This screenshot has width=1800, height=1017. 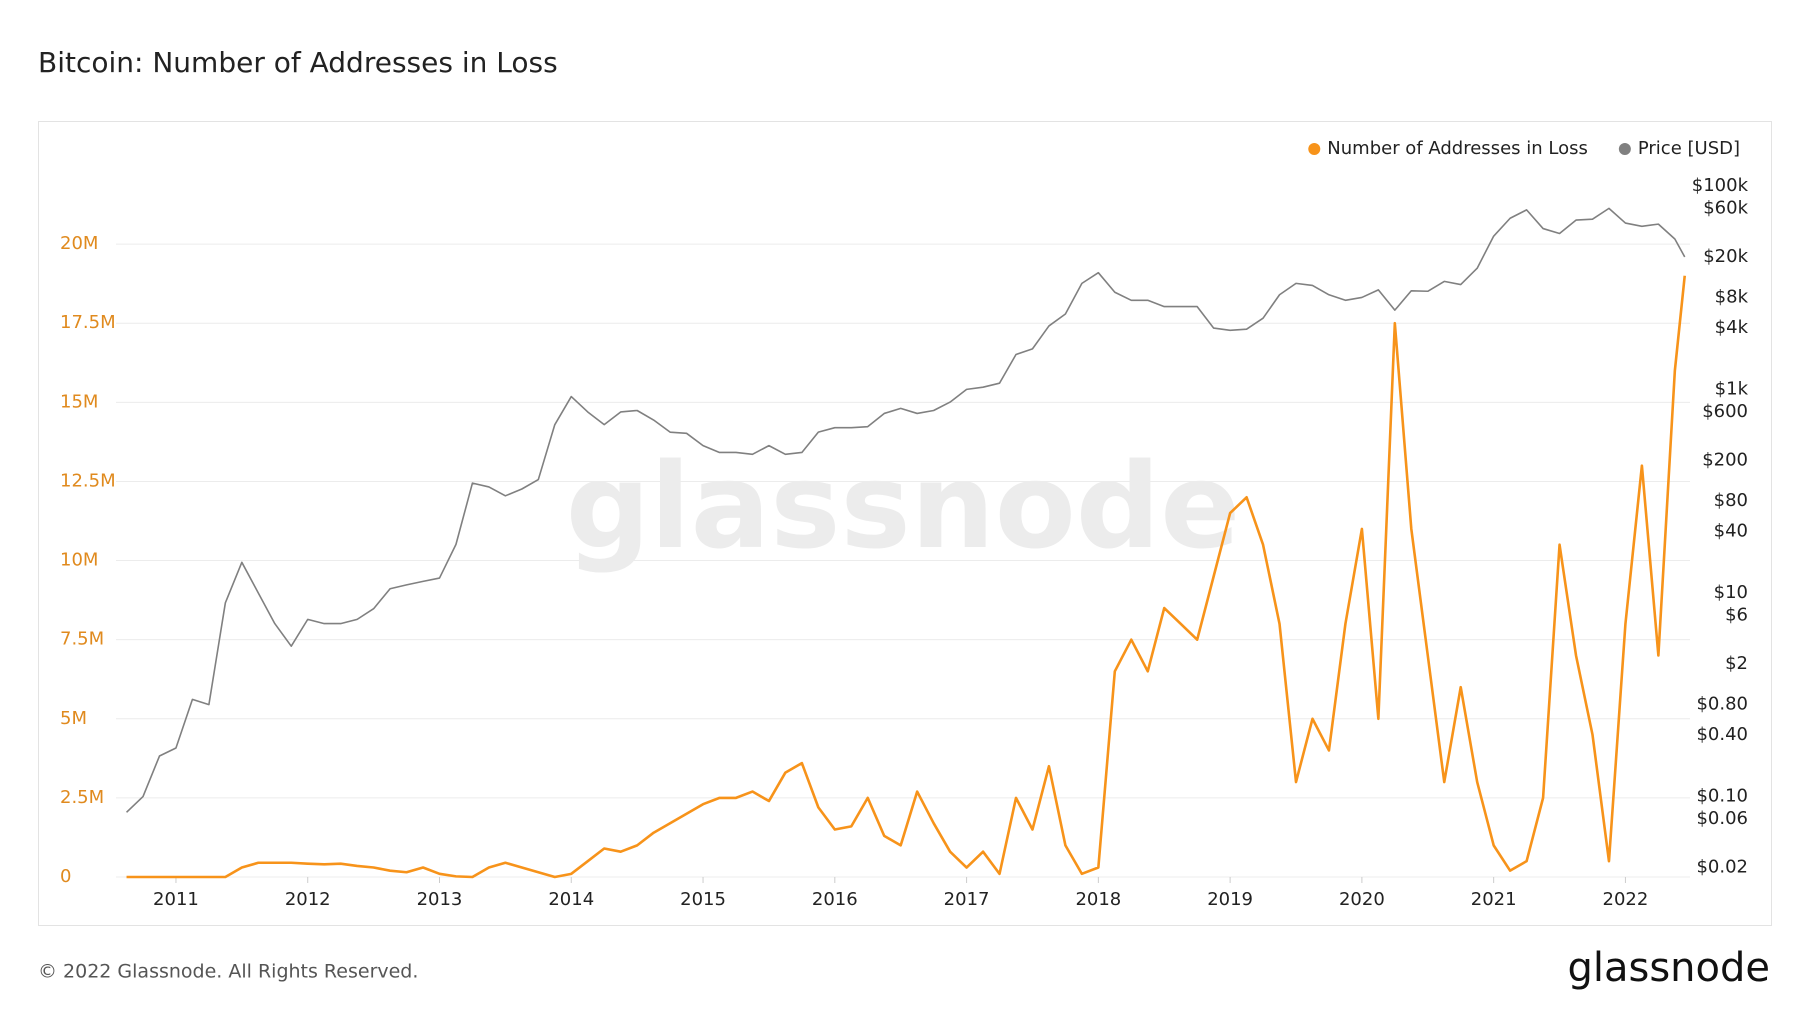 I want to click on y2-tick-label: $0.40, so click(x=1722, y=734).